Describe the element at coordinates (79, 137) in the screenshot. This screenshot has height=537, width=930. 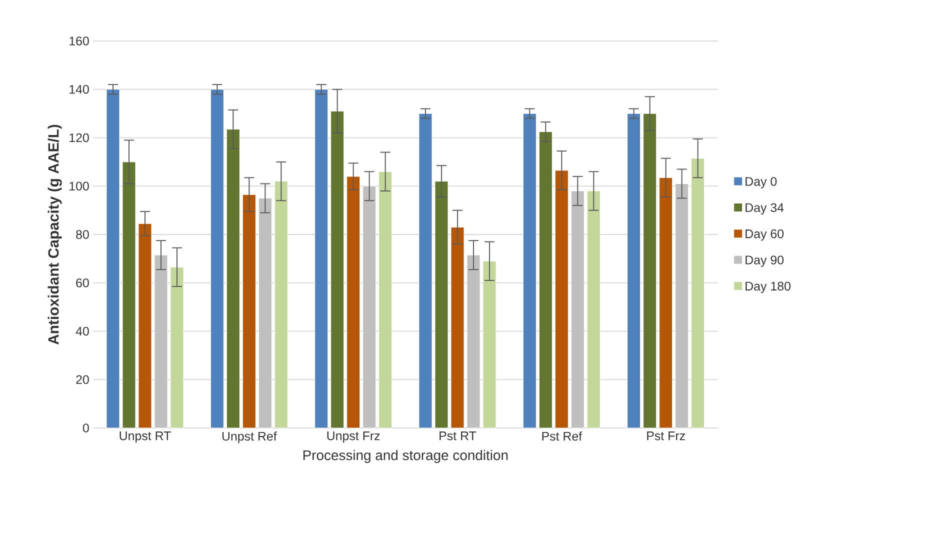
I see `y-tick-label: 120` at that location.